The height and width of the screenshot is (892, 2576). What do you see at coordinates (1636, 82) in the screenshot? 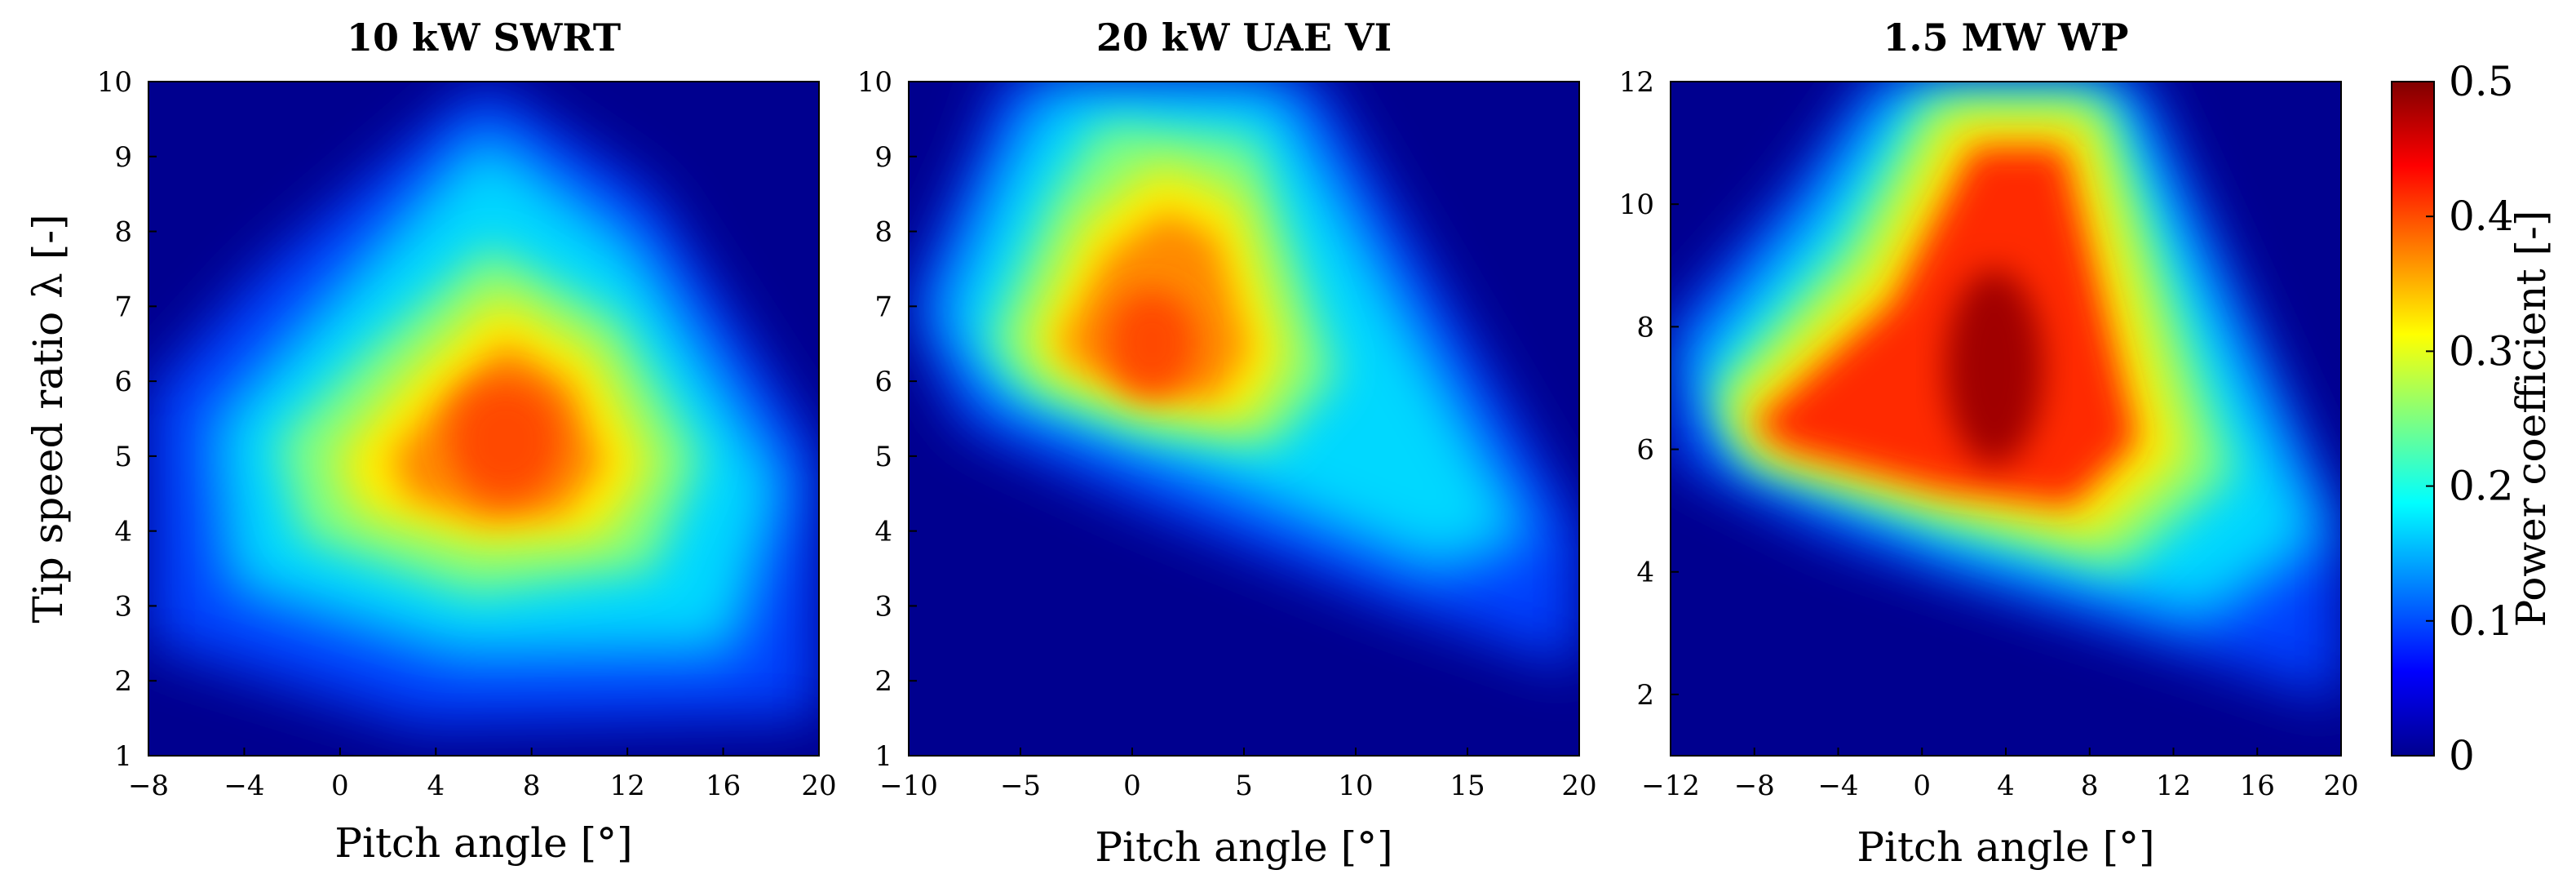
I see `y-tick-label: 12` at bounding box center [1636, 82].